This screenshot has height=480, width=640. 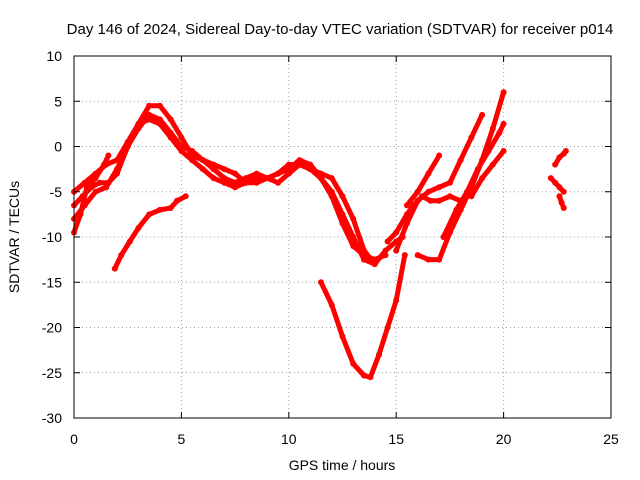 I want to click on y-tick-label: 10, so click(x=54, y=56).